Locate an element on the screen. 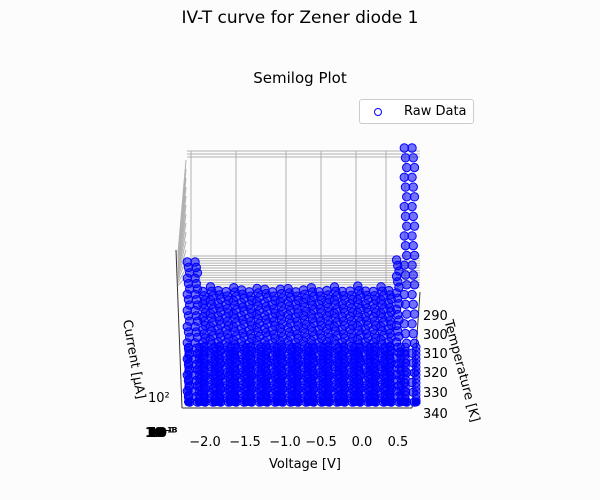 This screenshot has height=500, width=600. figure-title: IV-T curve for Zener diode 1 is located at coordinates (300, 18).